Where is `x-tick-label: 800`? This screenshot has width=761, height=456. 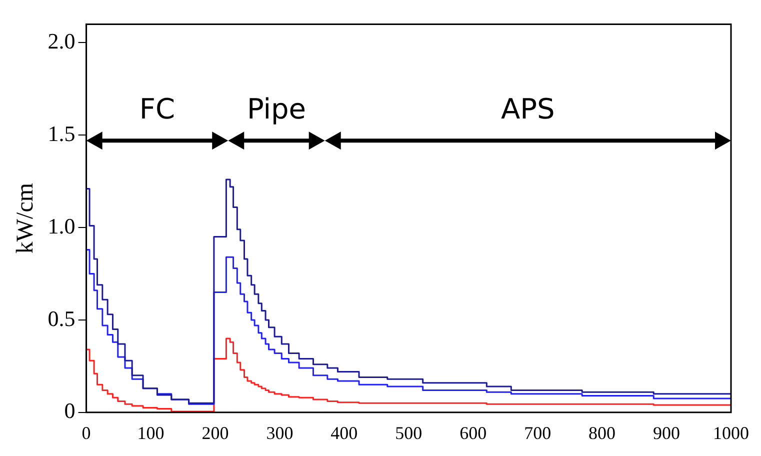
x-tick-label: 800 is located at coordinates (602, 432).